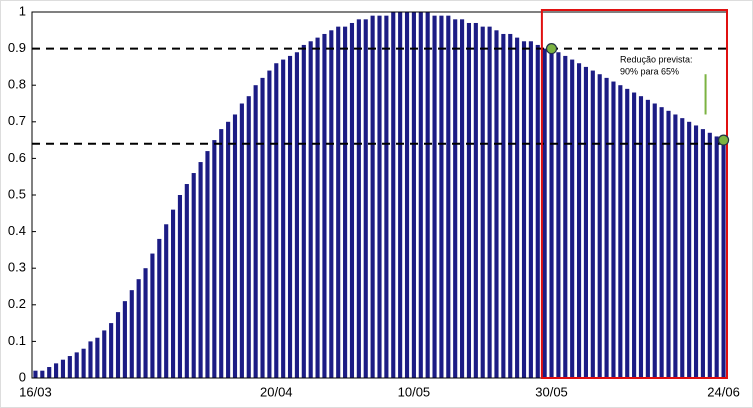 The height and width of the screenshot is (408, 753). What do you see at coordinates (17, 303) in the screenshot?
I see `y-tick-label: 0.2` at bounding box center [17, 303].